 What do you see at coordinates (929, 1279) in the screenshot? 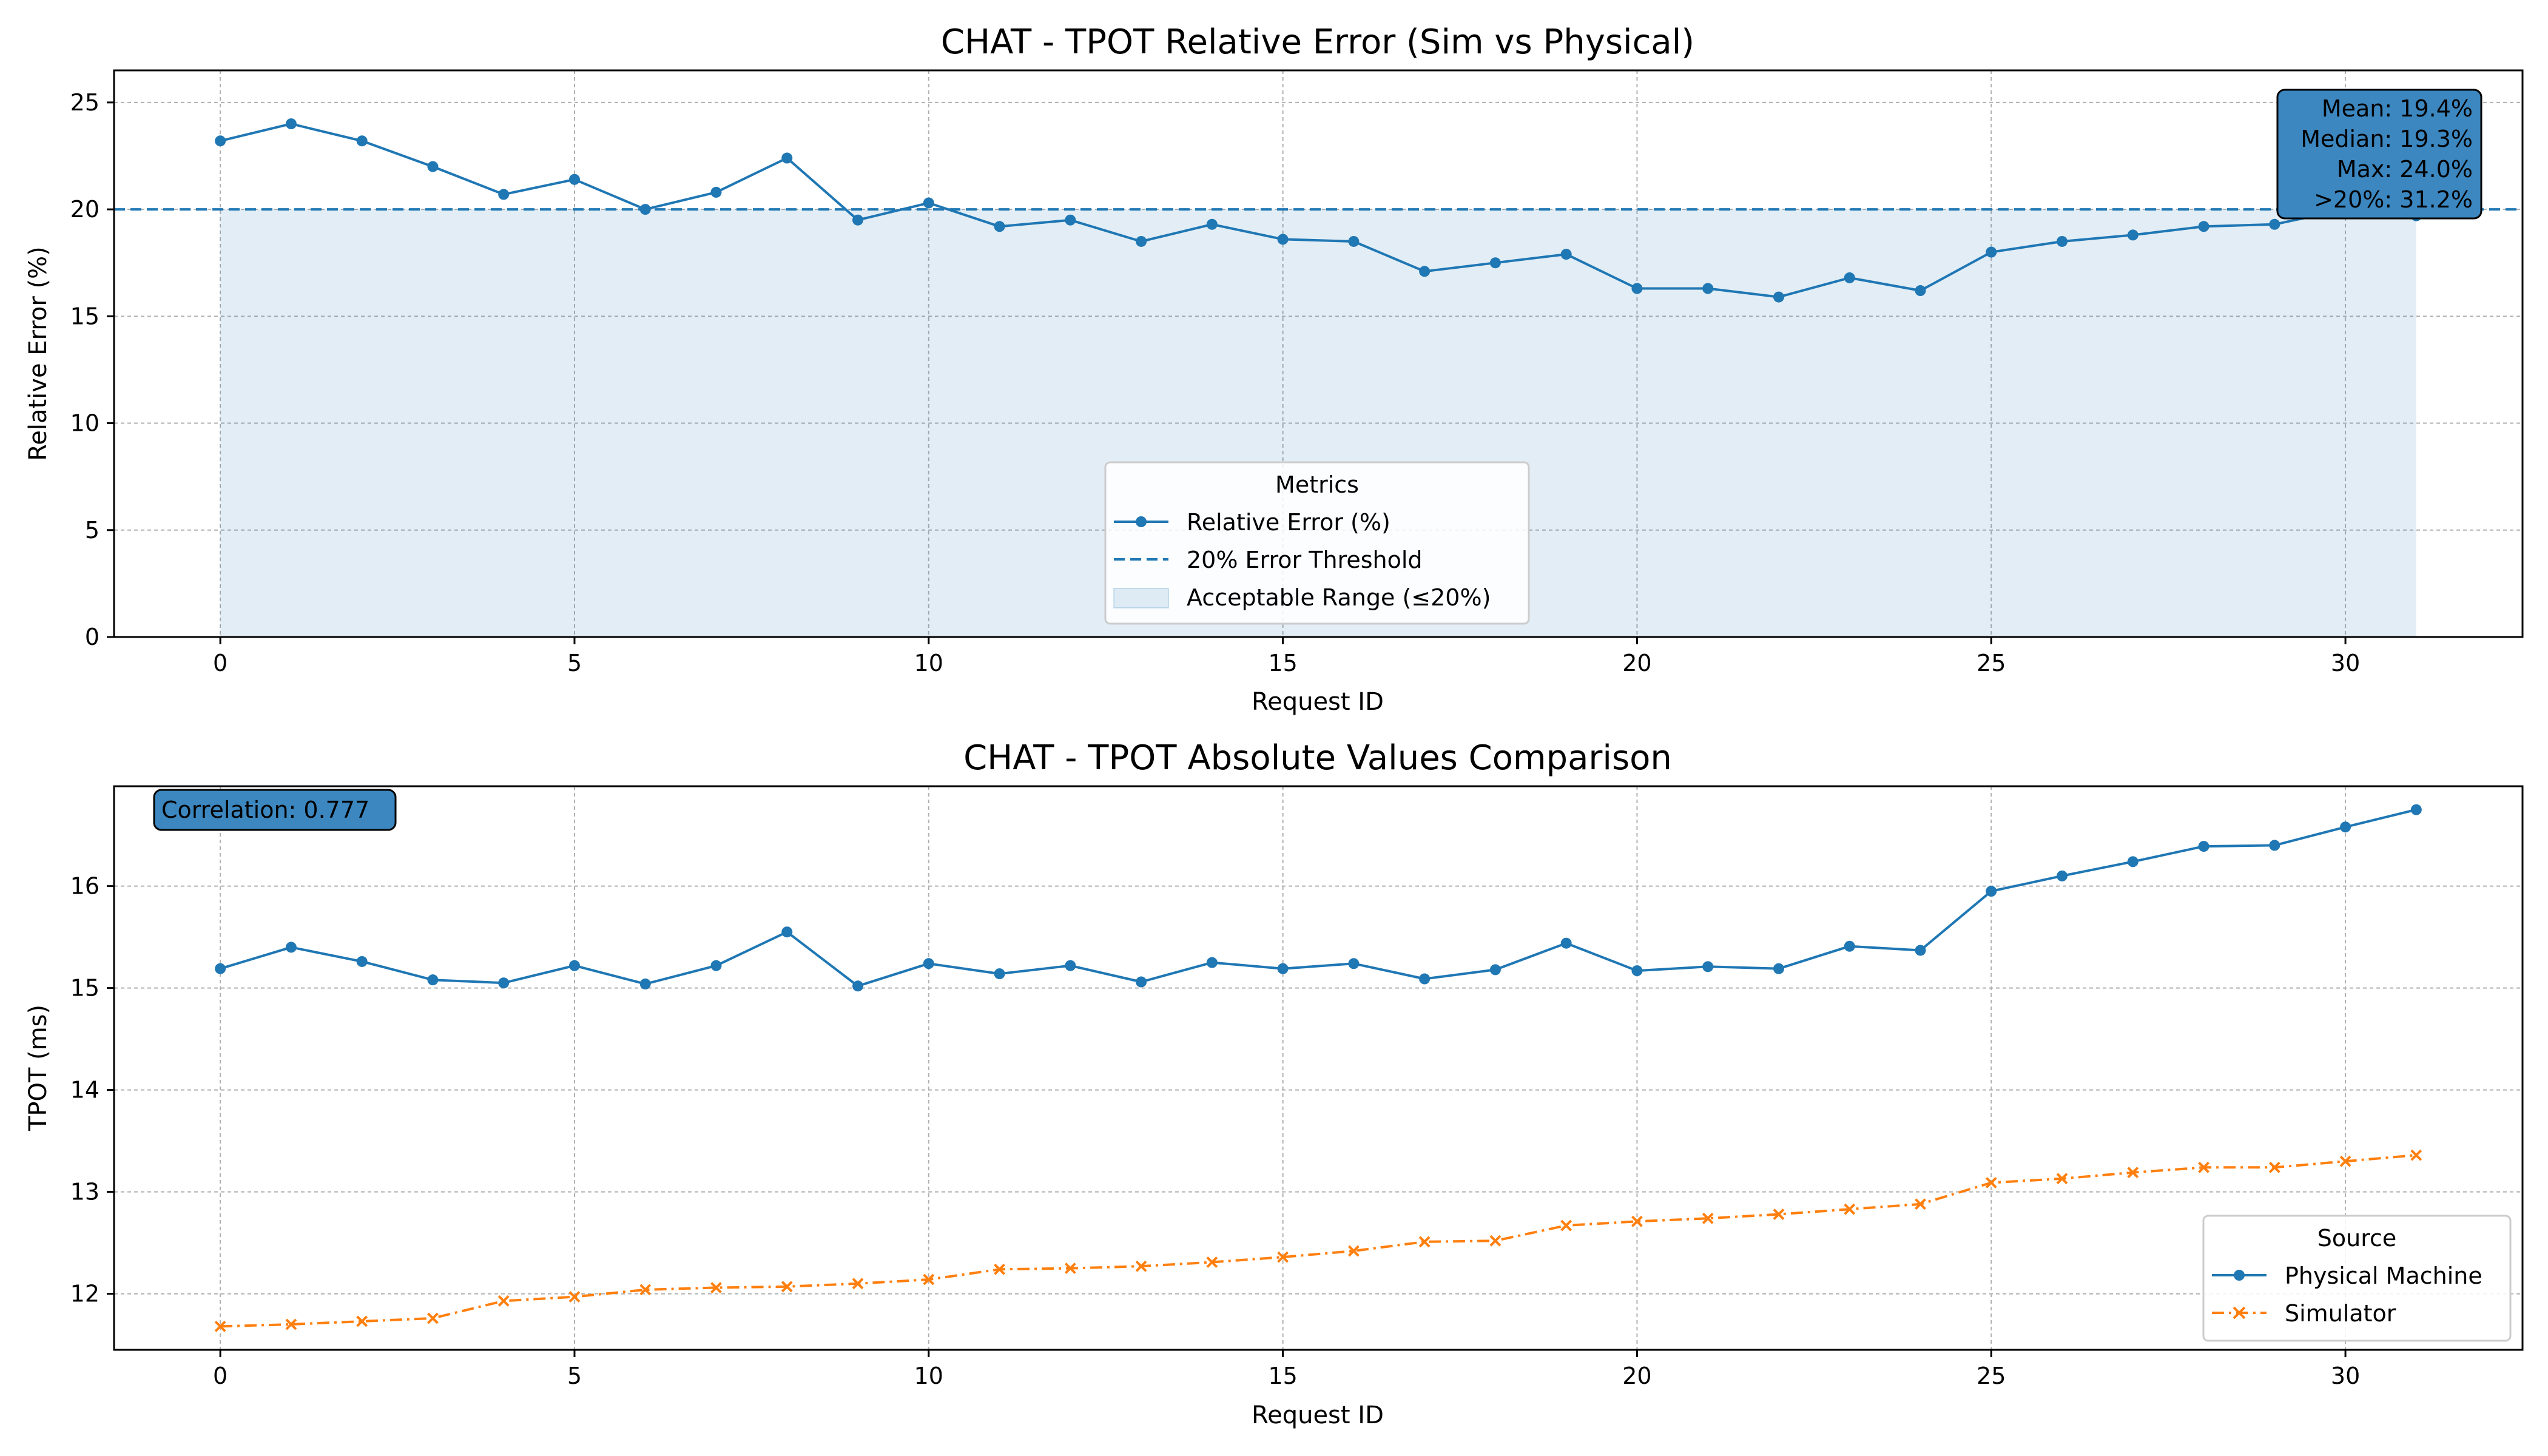
I see `data-point-simulator: Simulator @ 10: 12.14` at bounding box center [929, 1279].